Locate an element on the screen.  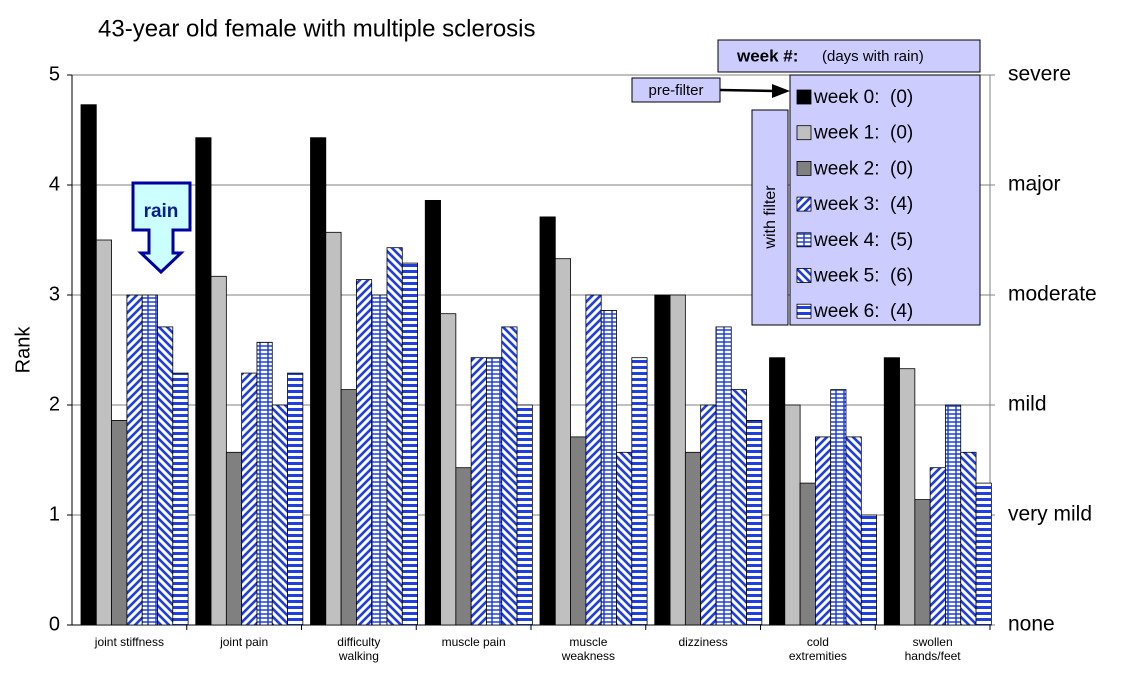
legend-label: week 4: (5) is located at coordinates (863, 240).